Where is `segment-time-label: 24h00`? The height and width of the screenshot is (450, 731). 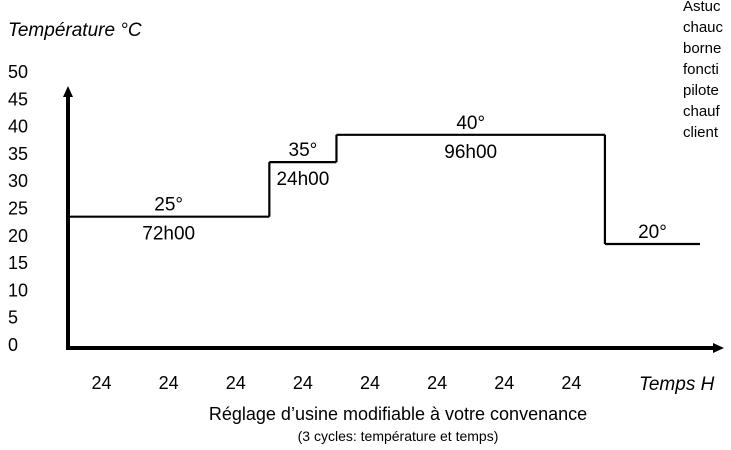
segment-time-label: 24h00 is located at coordinates (302, 179).